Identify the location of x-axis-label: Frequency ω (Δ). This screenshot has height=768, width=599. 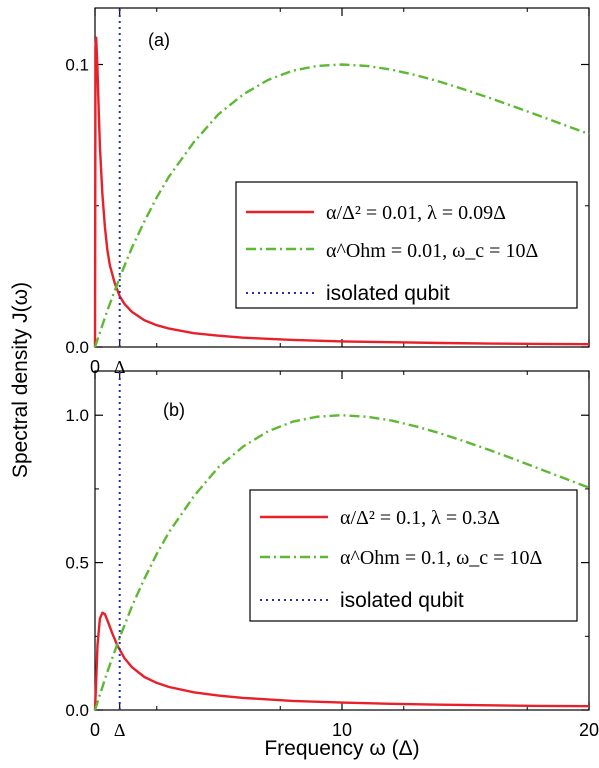
(341, 748).